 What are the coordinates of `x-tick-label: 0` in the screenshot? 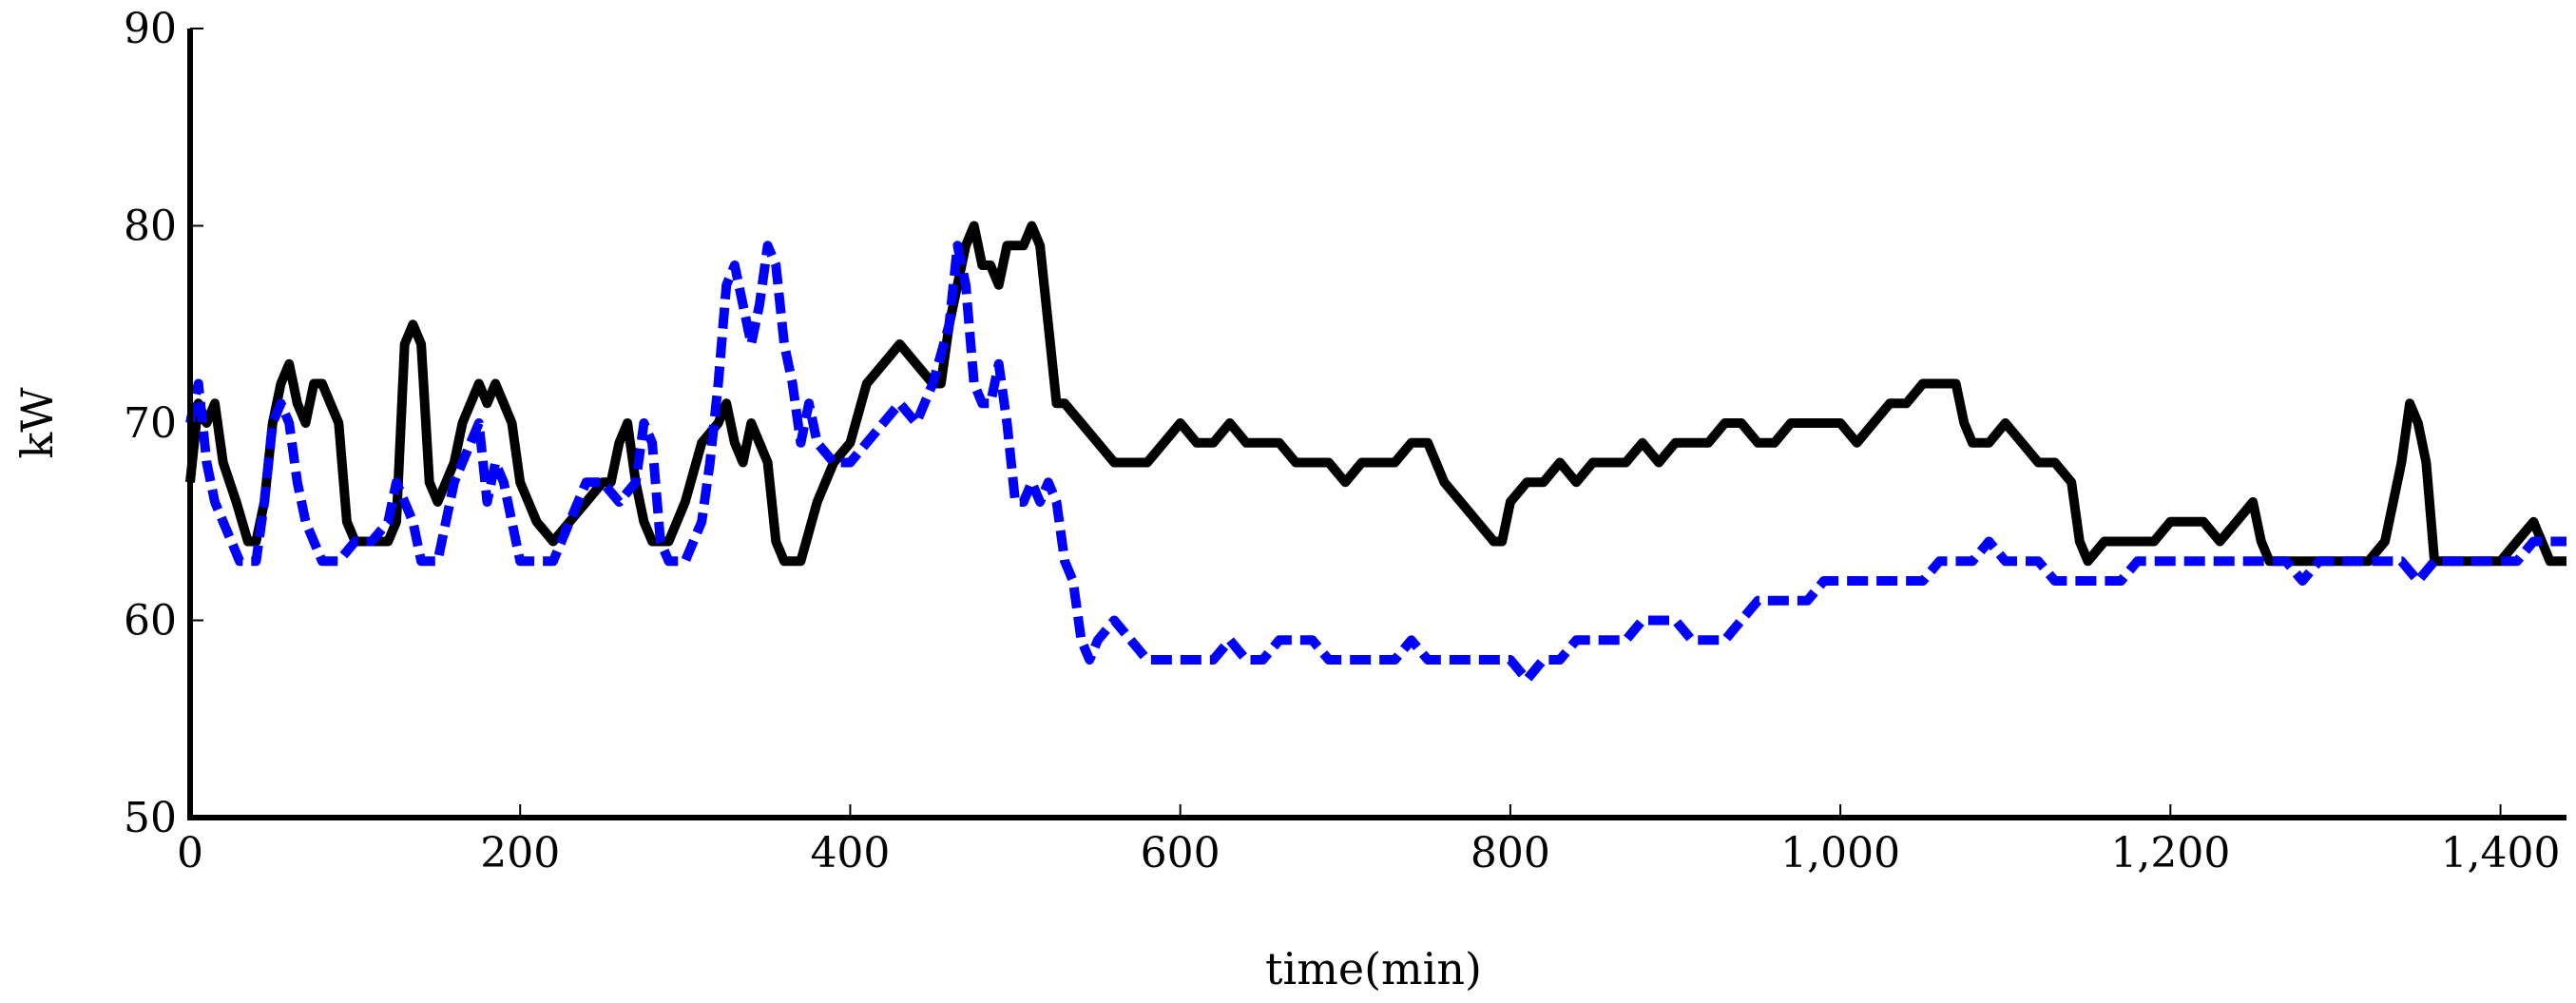 It's located at (190, 853).